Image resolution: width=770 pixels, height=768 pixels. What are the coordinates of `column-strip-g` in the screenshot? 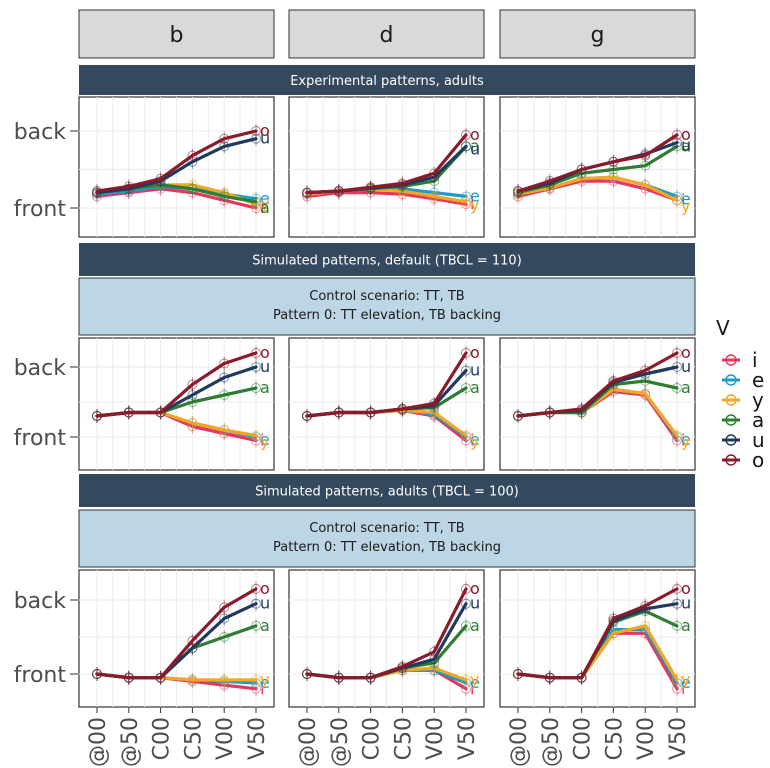 It's located at (597, 34).